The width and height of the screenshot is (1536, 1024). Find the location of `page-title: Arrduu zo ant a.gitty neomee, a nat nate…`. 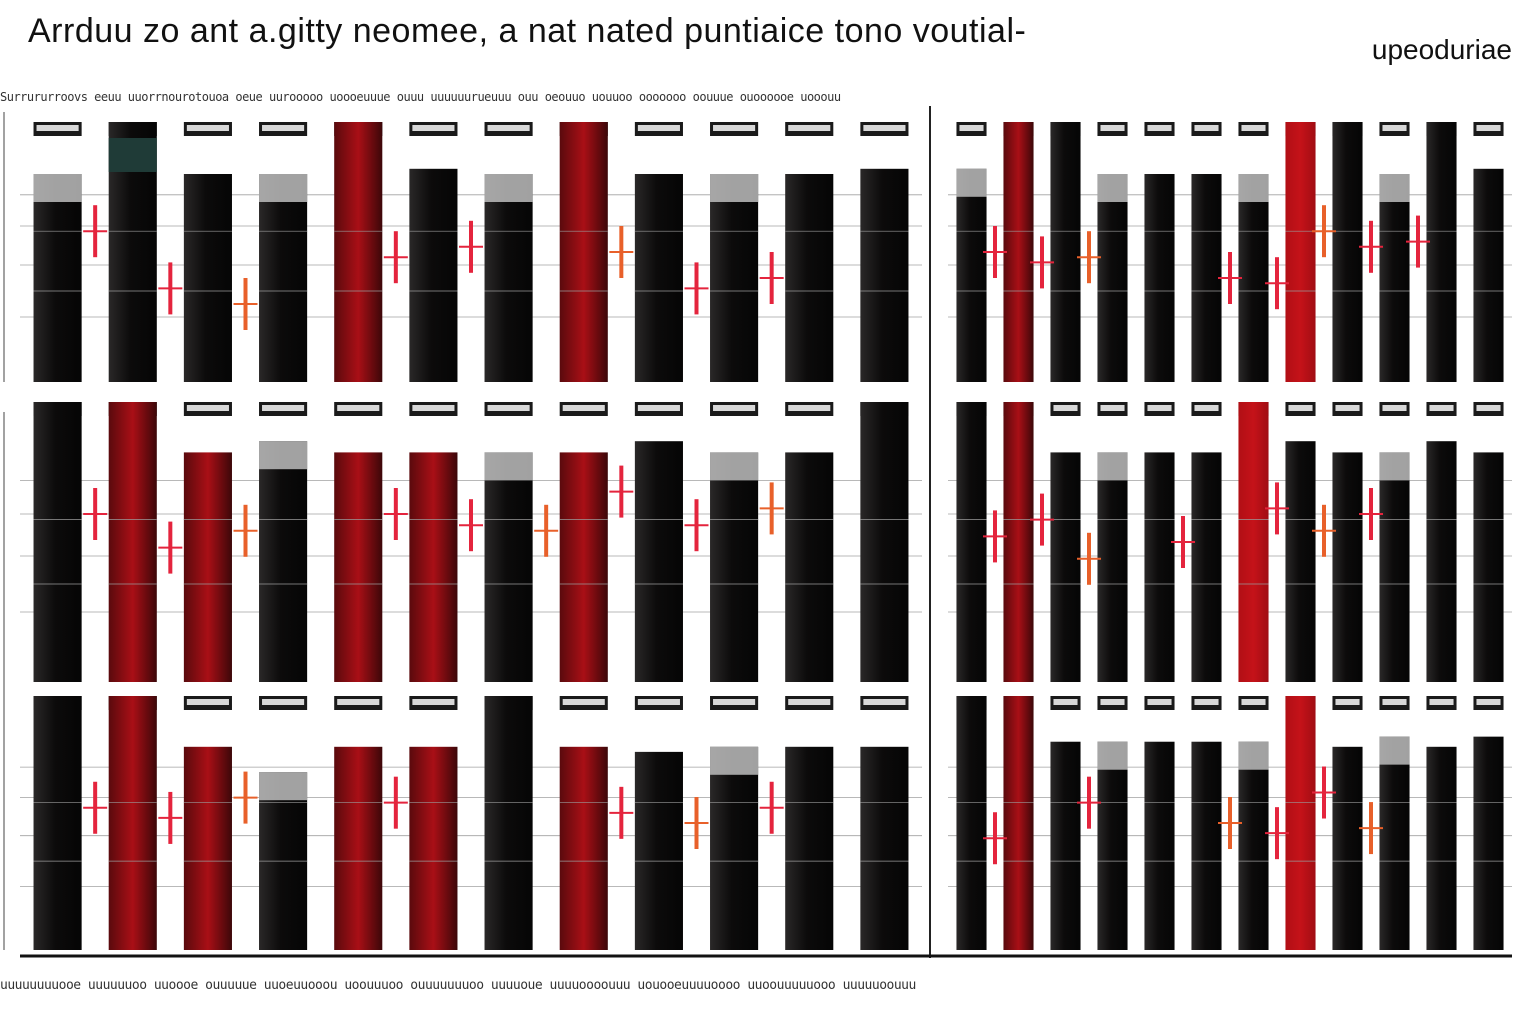

page-title: Arrduu zo ant a.gitty neomee, a nat nate… is located at coordinates (527, 31).